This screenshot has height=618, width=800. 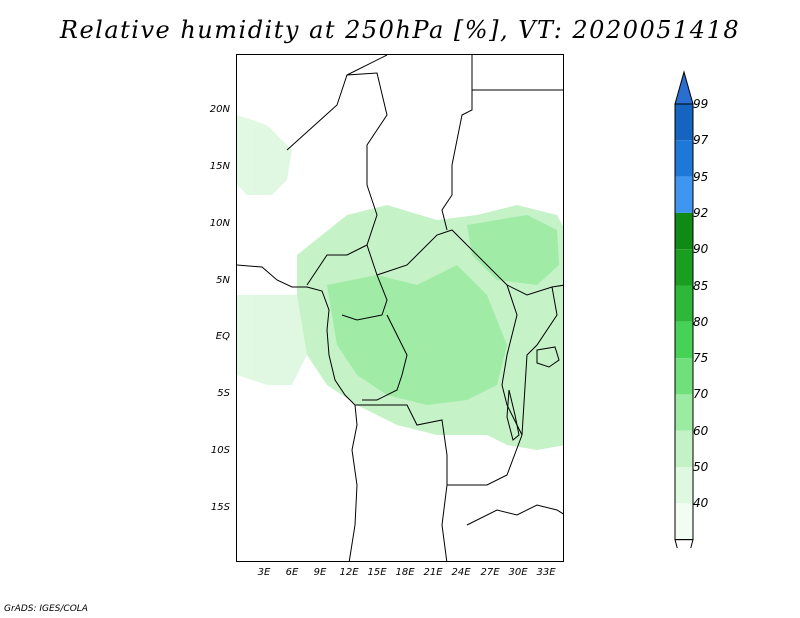 What do you see at coordinates (219, 223) in the screenshot?
I see `lat-label-10n: 10N` at bounding box center [219, 223].